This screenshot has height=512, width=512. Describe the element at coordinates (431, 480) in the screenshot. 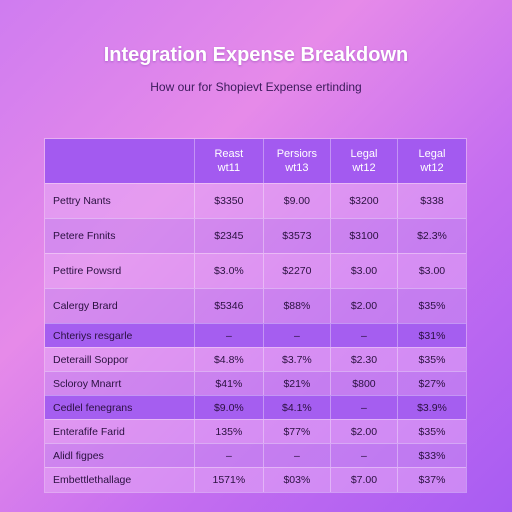

I see `table-cell: $37%` at that location.